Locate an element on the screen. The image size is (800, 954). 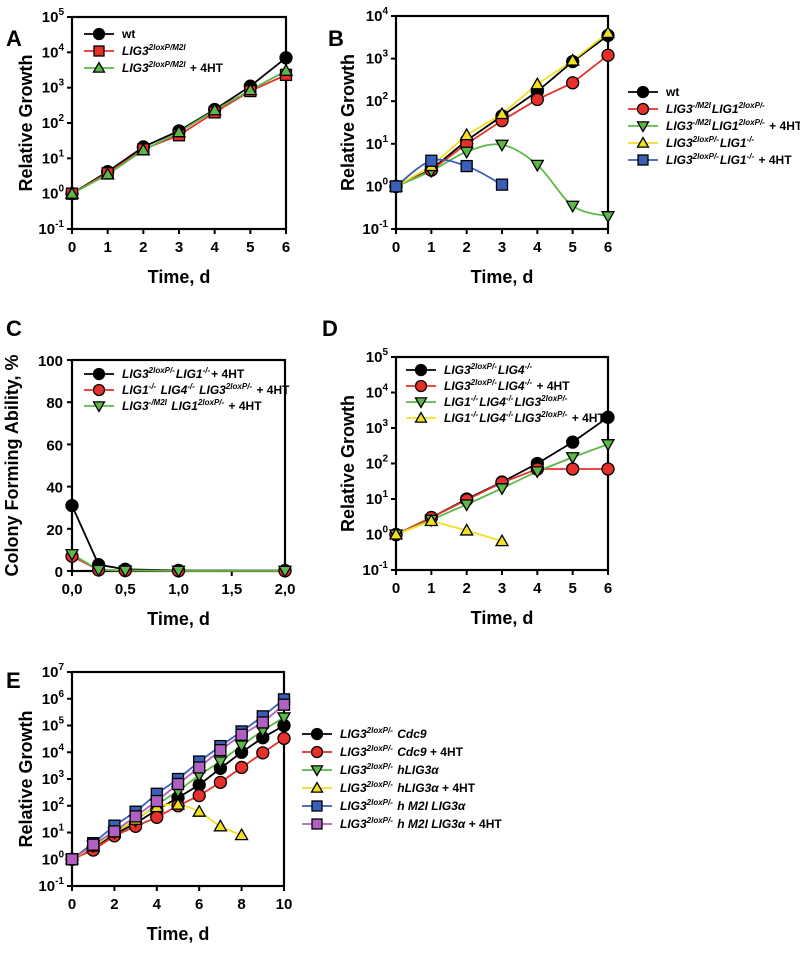
legend-label: wt is located at coordinates (128, 34).